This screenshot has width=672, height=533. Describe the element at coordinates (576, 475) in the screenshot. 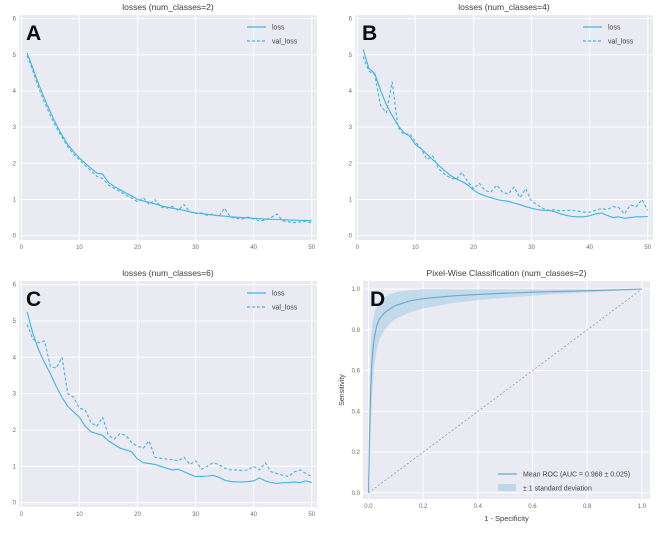

I see `legend-label: Mean ROC (AUC = 0.968 ± 0.025)` at that location.